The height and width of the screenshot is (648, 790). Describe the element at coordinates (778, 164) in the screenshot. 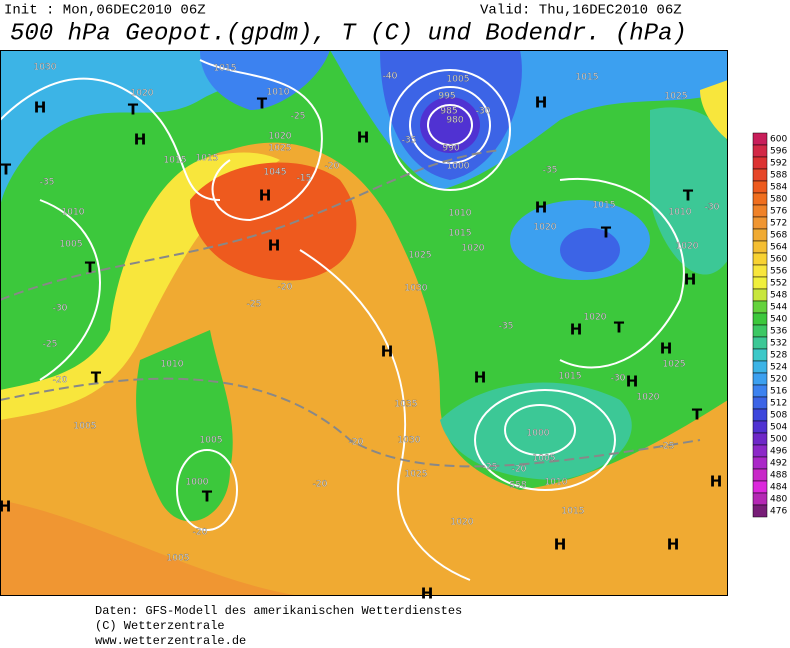

I see `scale-label: 592` at that location.